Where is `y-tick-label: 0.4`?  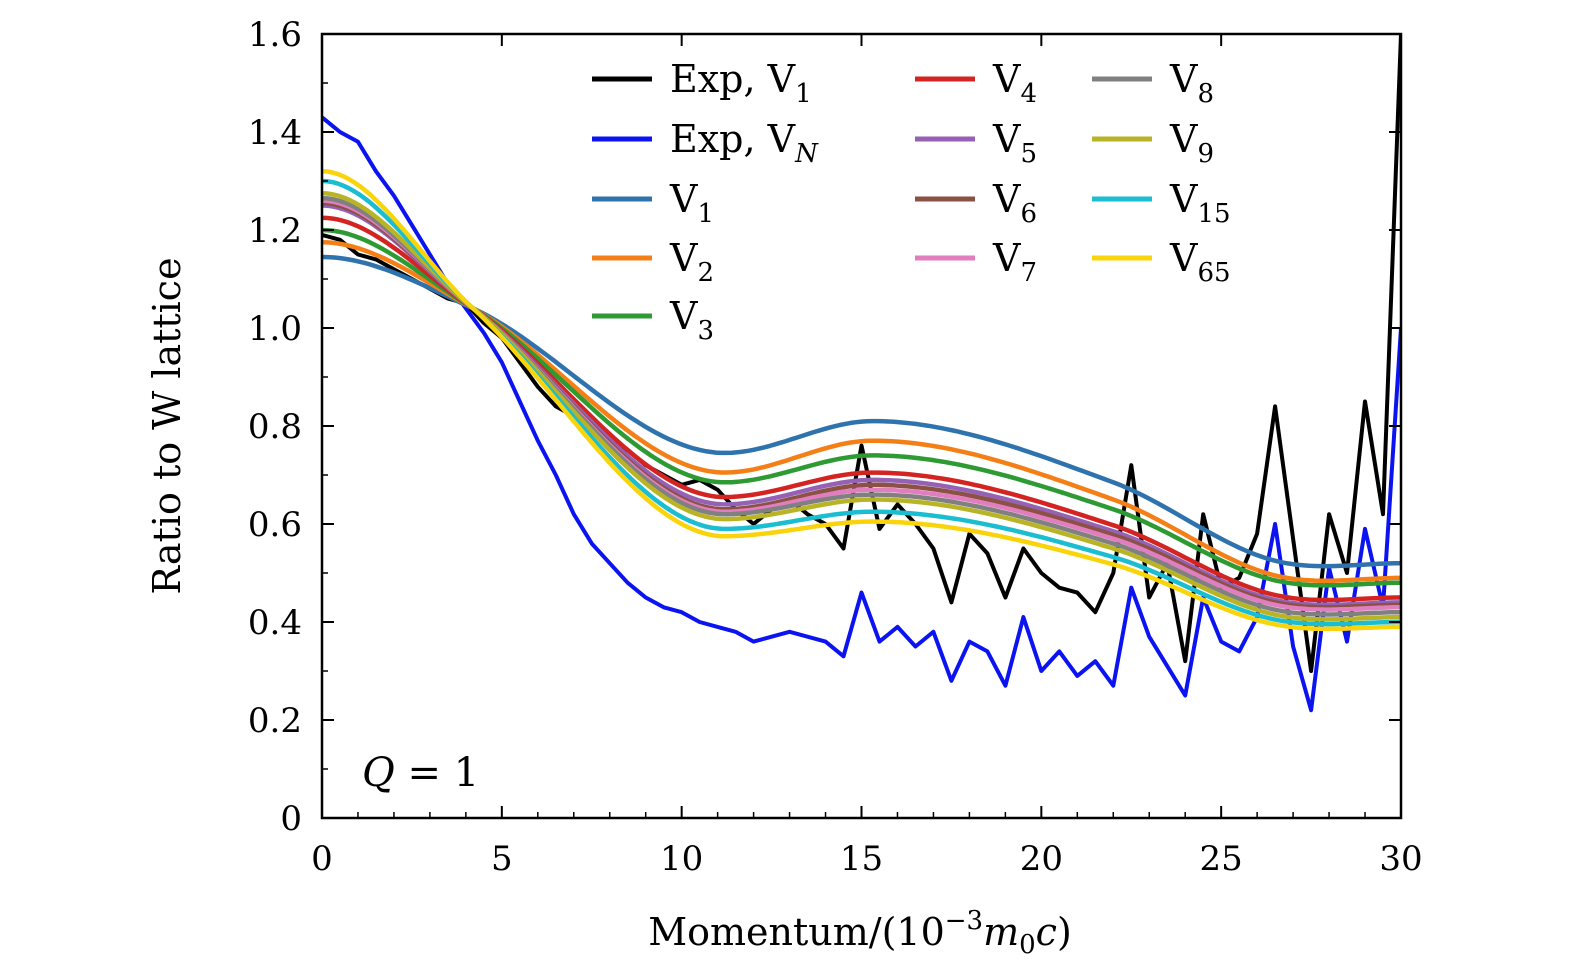 y-tick-label: 0.4 is located at coordinates (275, 623).